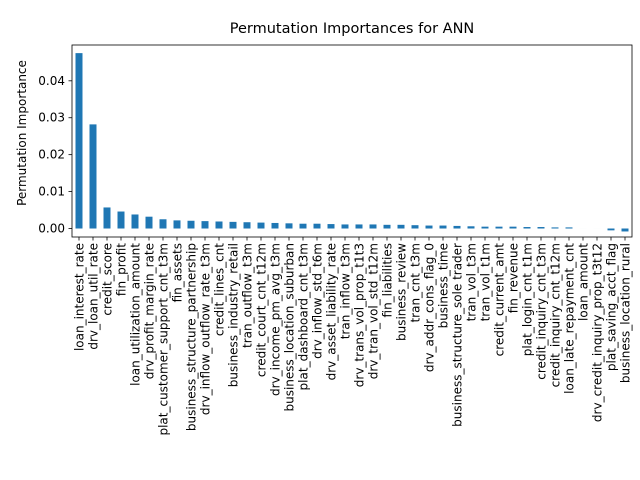 This screenshot has width=640, height=480. Describe the element at coordinates (458, 335) in the screenshot. I see `x-tick-label: business_structure_sole trader` at that location.